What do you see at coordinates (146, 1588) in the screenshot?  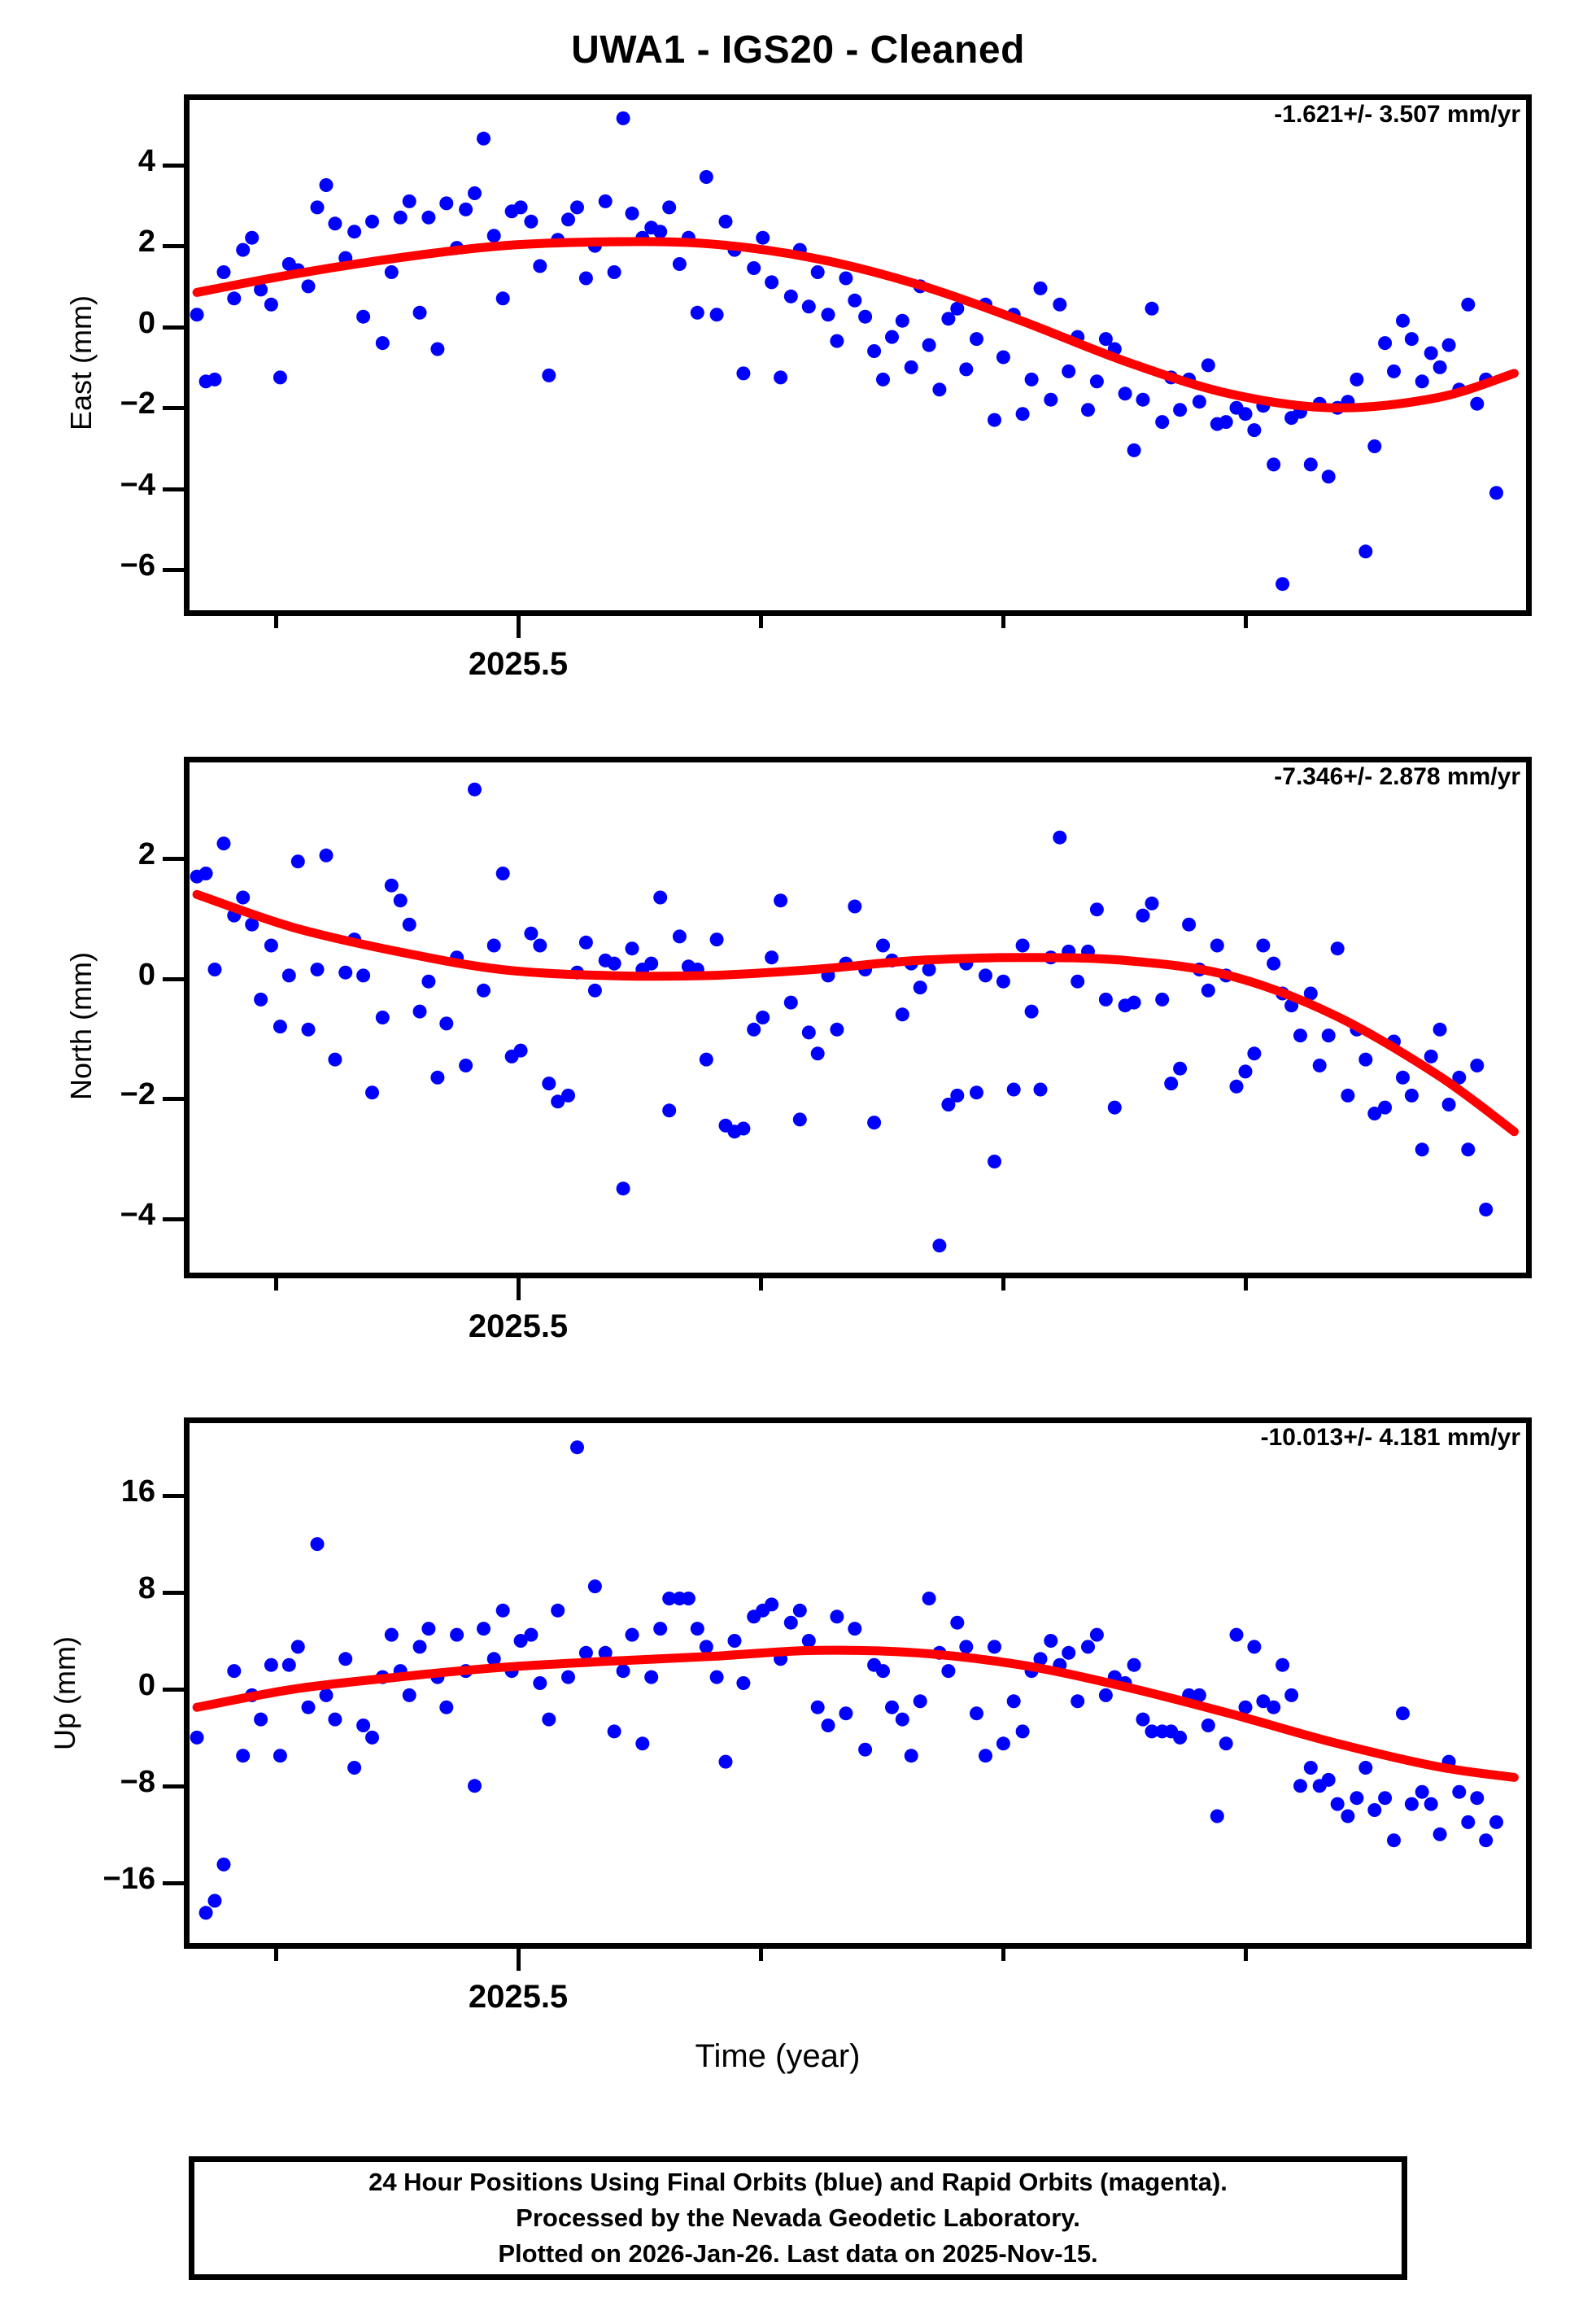 I see `y-tick-label: 8` at bounding box center [146, 1588].